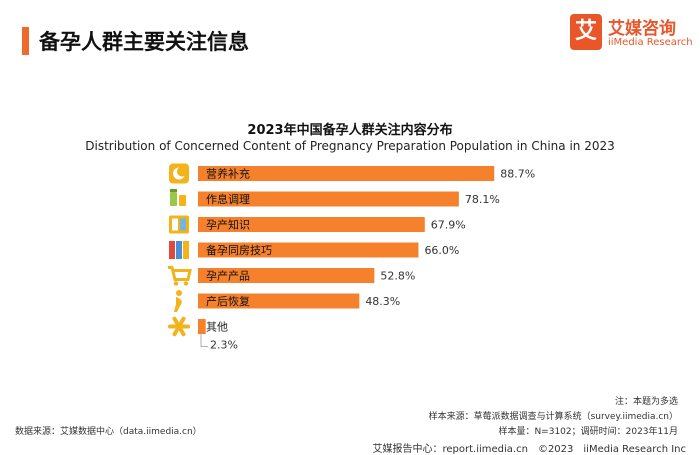  What do you see at coordinates (228, 174) in the screenshot?
I see `category-label: 营养补充` at bounding box center [228, 174].